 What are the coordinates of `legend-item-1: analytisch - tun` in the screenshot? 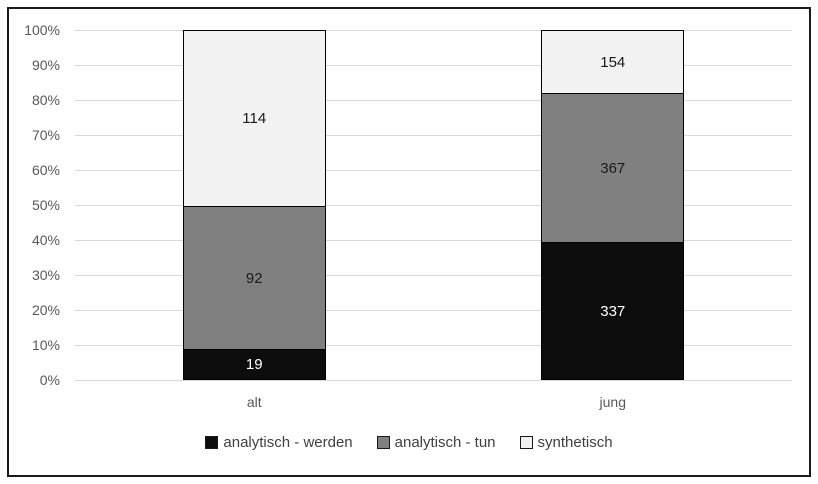 It's located at (436, 442).